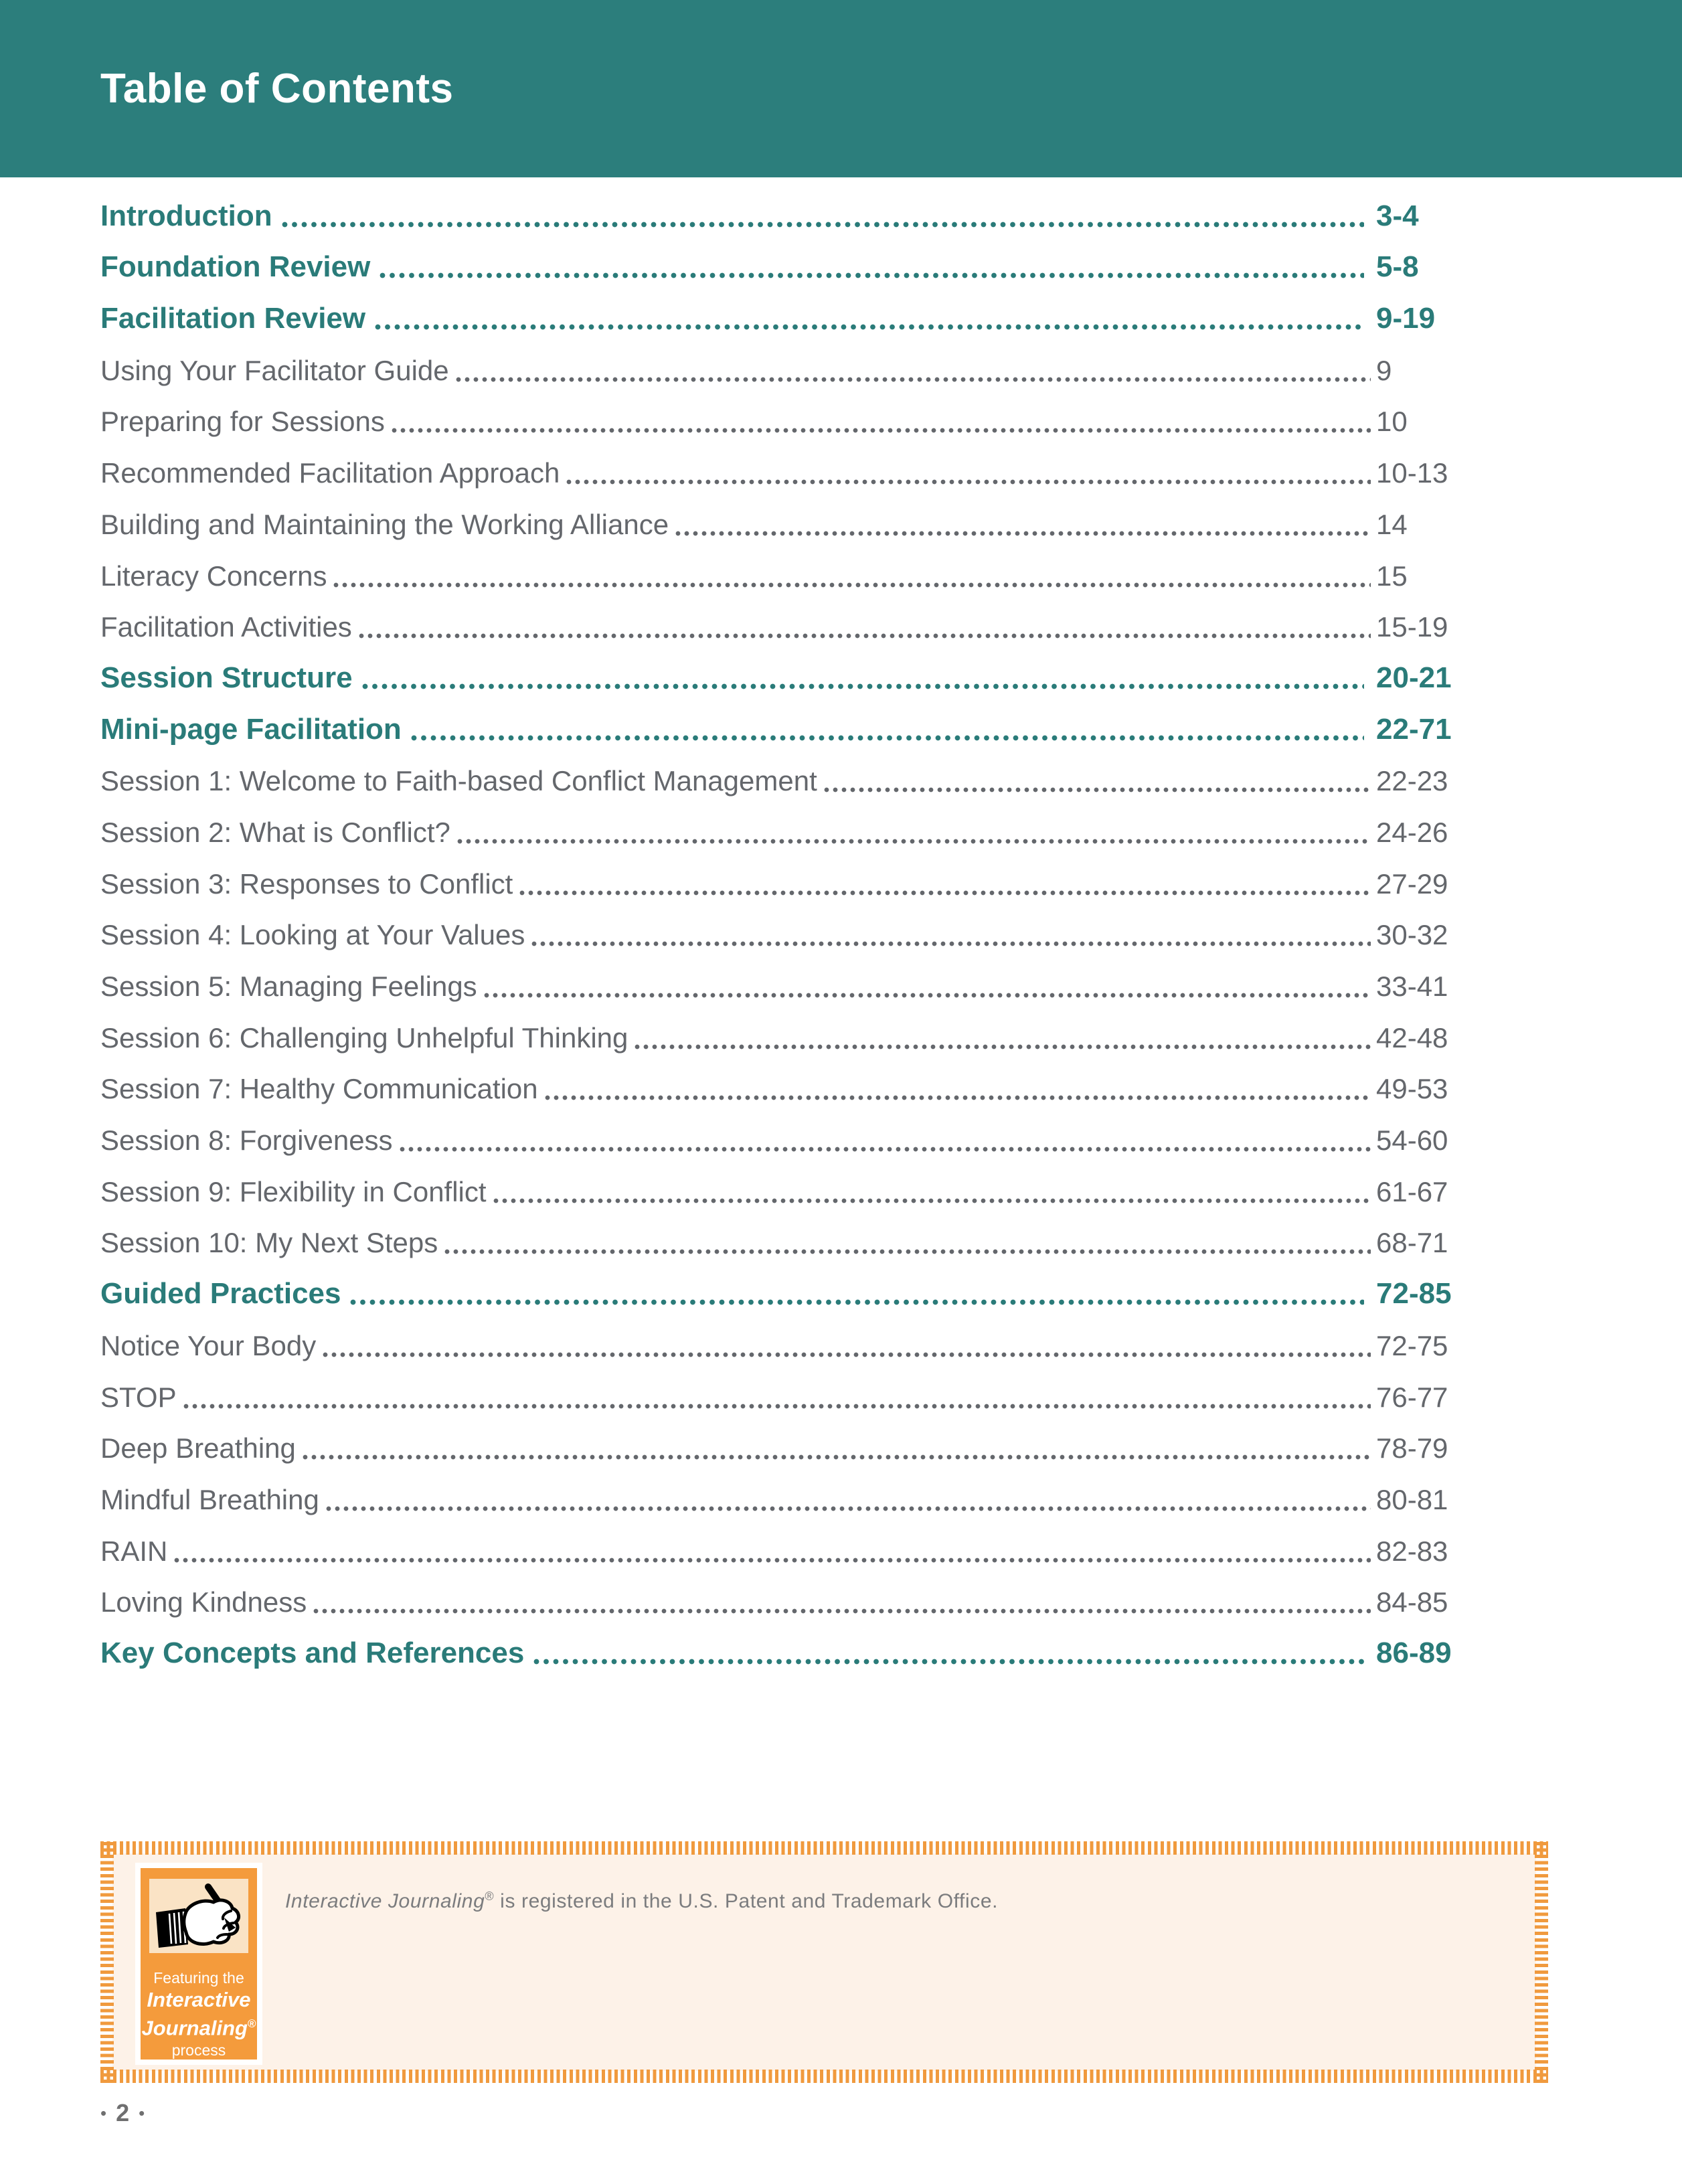 This screenshot has width=1682, height=2184. I want to click on toc-row: Mindful Breathing 80-81, so click(788, 1488).